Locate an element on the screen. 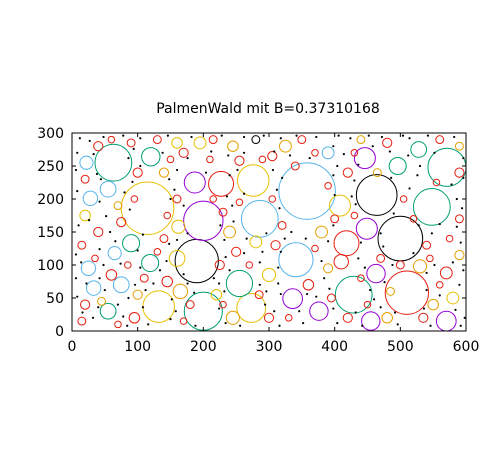 The height and width of the screenshot is (450, 500). y-tick-label-200: 200 is located at coordinates (50, 200).